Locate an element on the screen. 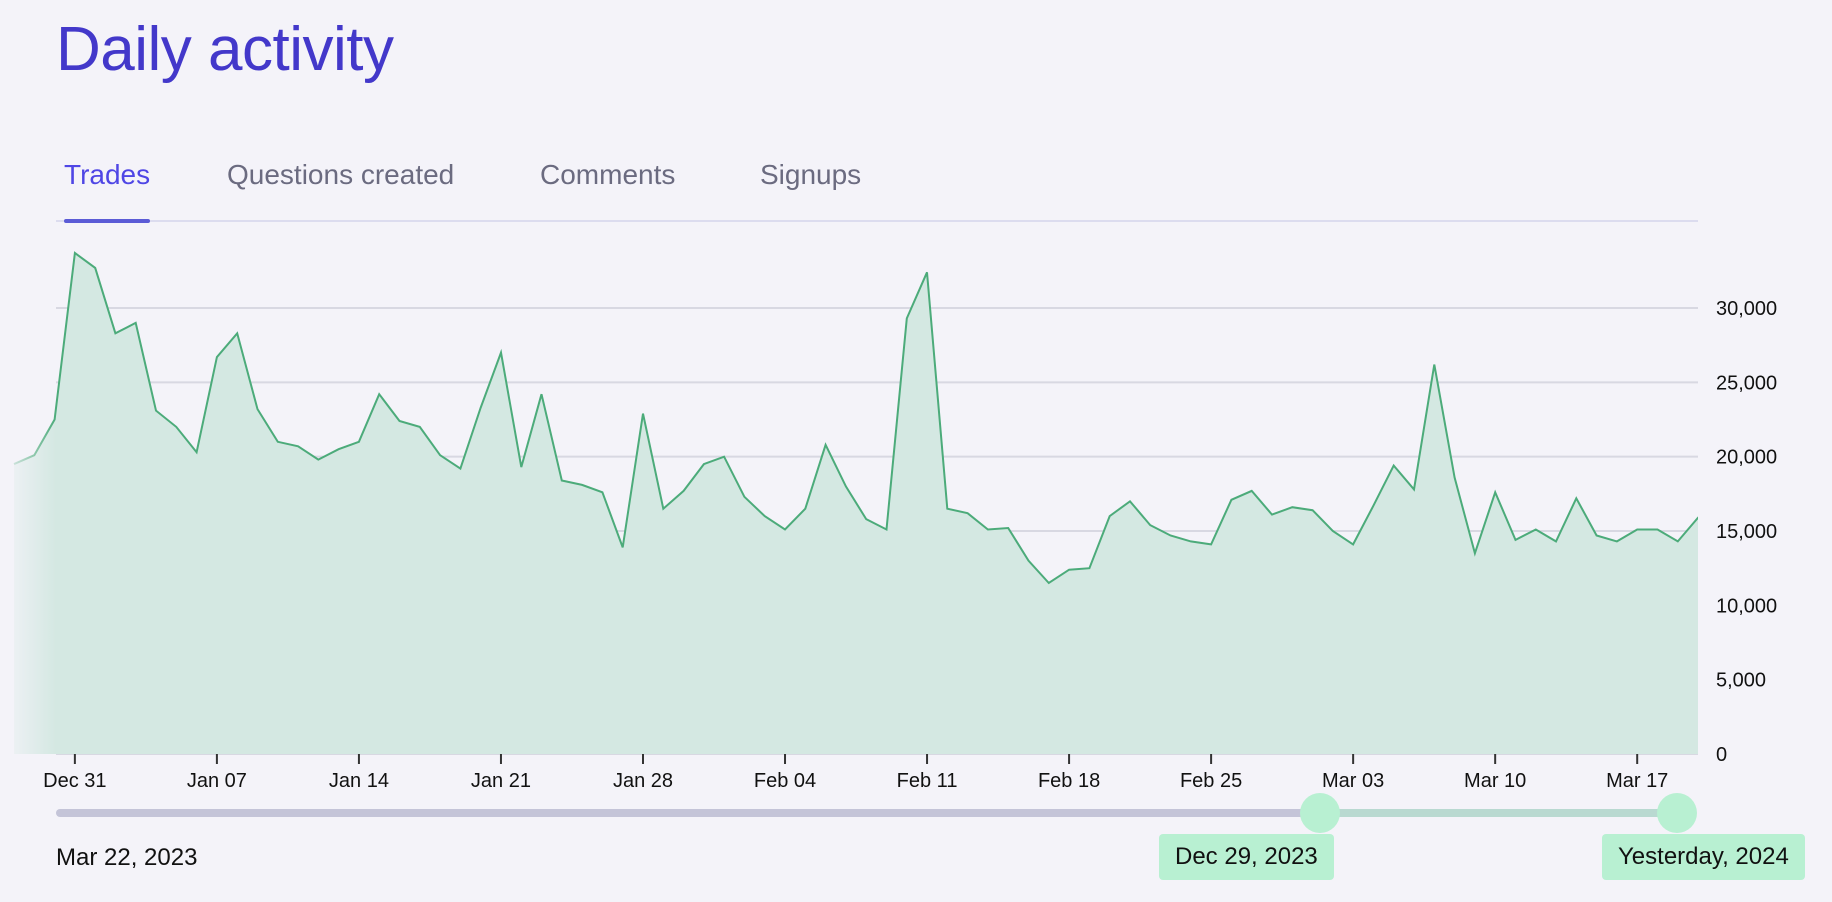  x-tick-label: Jan 14 is located at coordinates (359, 781).